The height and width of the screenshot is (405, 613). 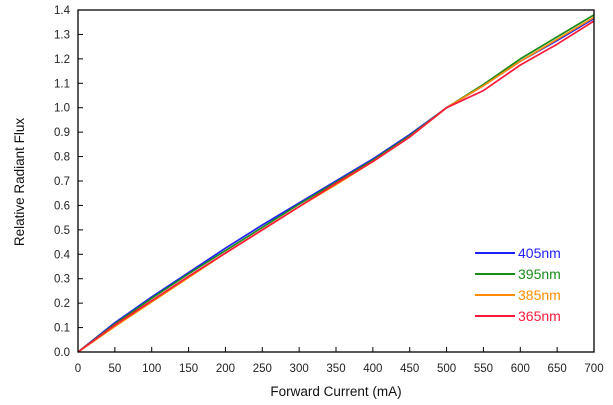 I want to click on x-tick-label: 100, so click(x=151, y=369).